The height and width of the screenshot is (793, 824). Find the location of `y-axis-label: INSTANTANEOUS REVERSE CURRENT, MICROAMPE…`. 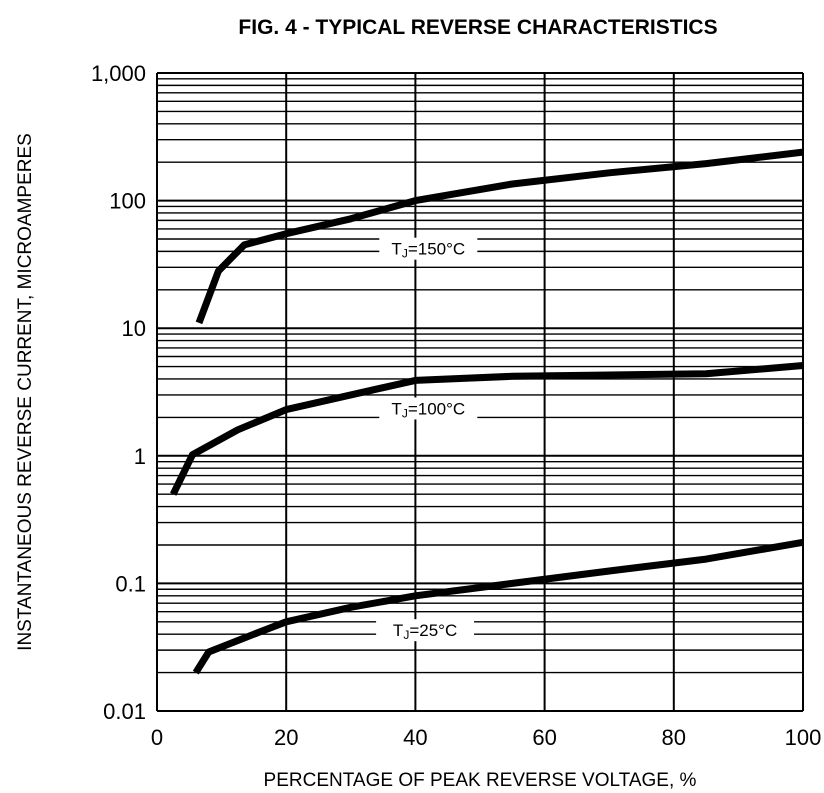

y-axis-label: INSTANTANEOUS REVERSE CURRENT, MICROAMPE… is located at coordinates (25, 392).